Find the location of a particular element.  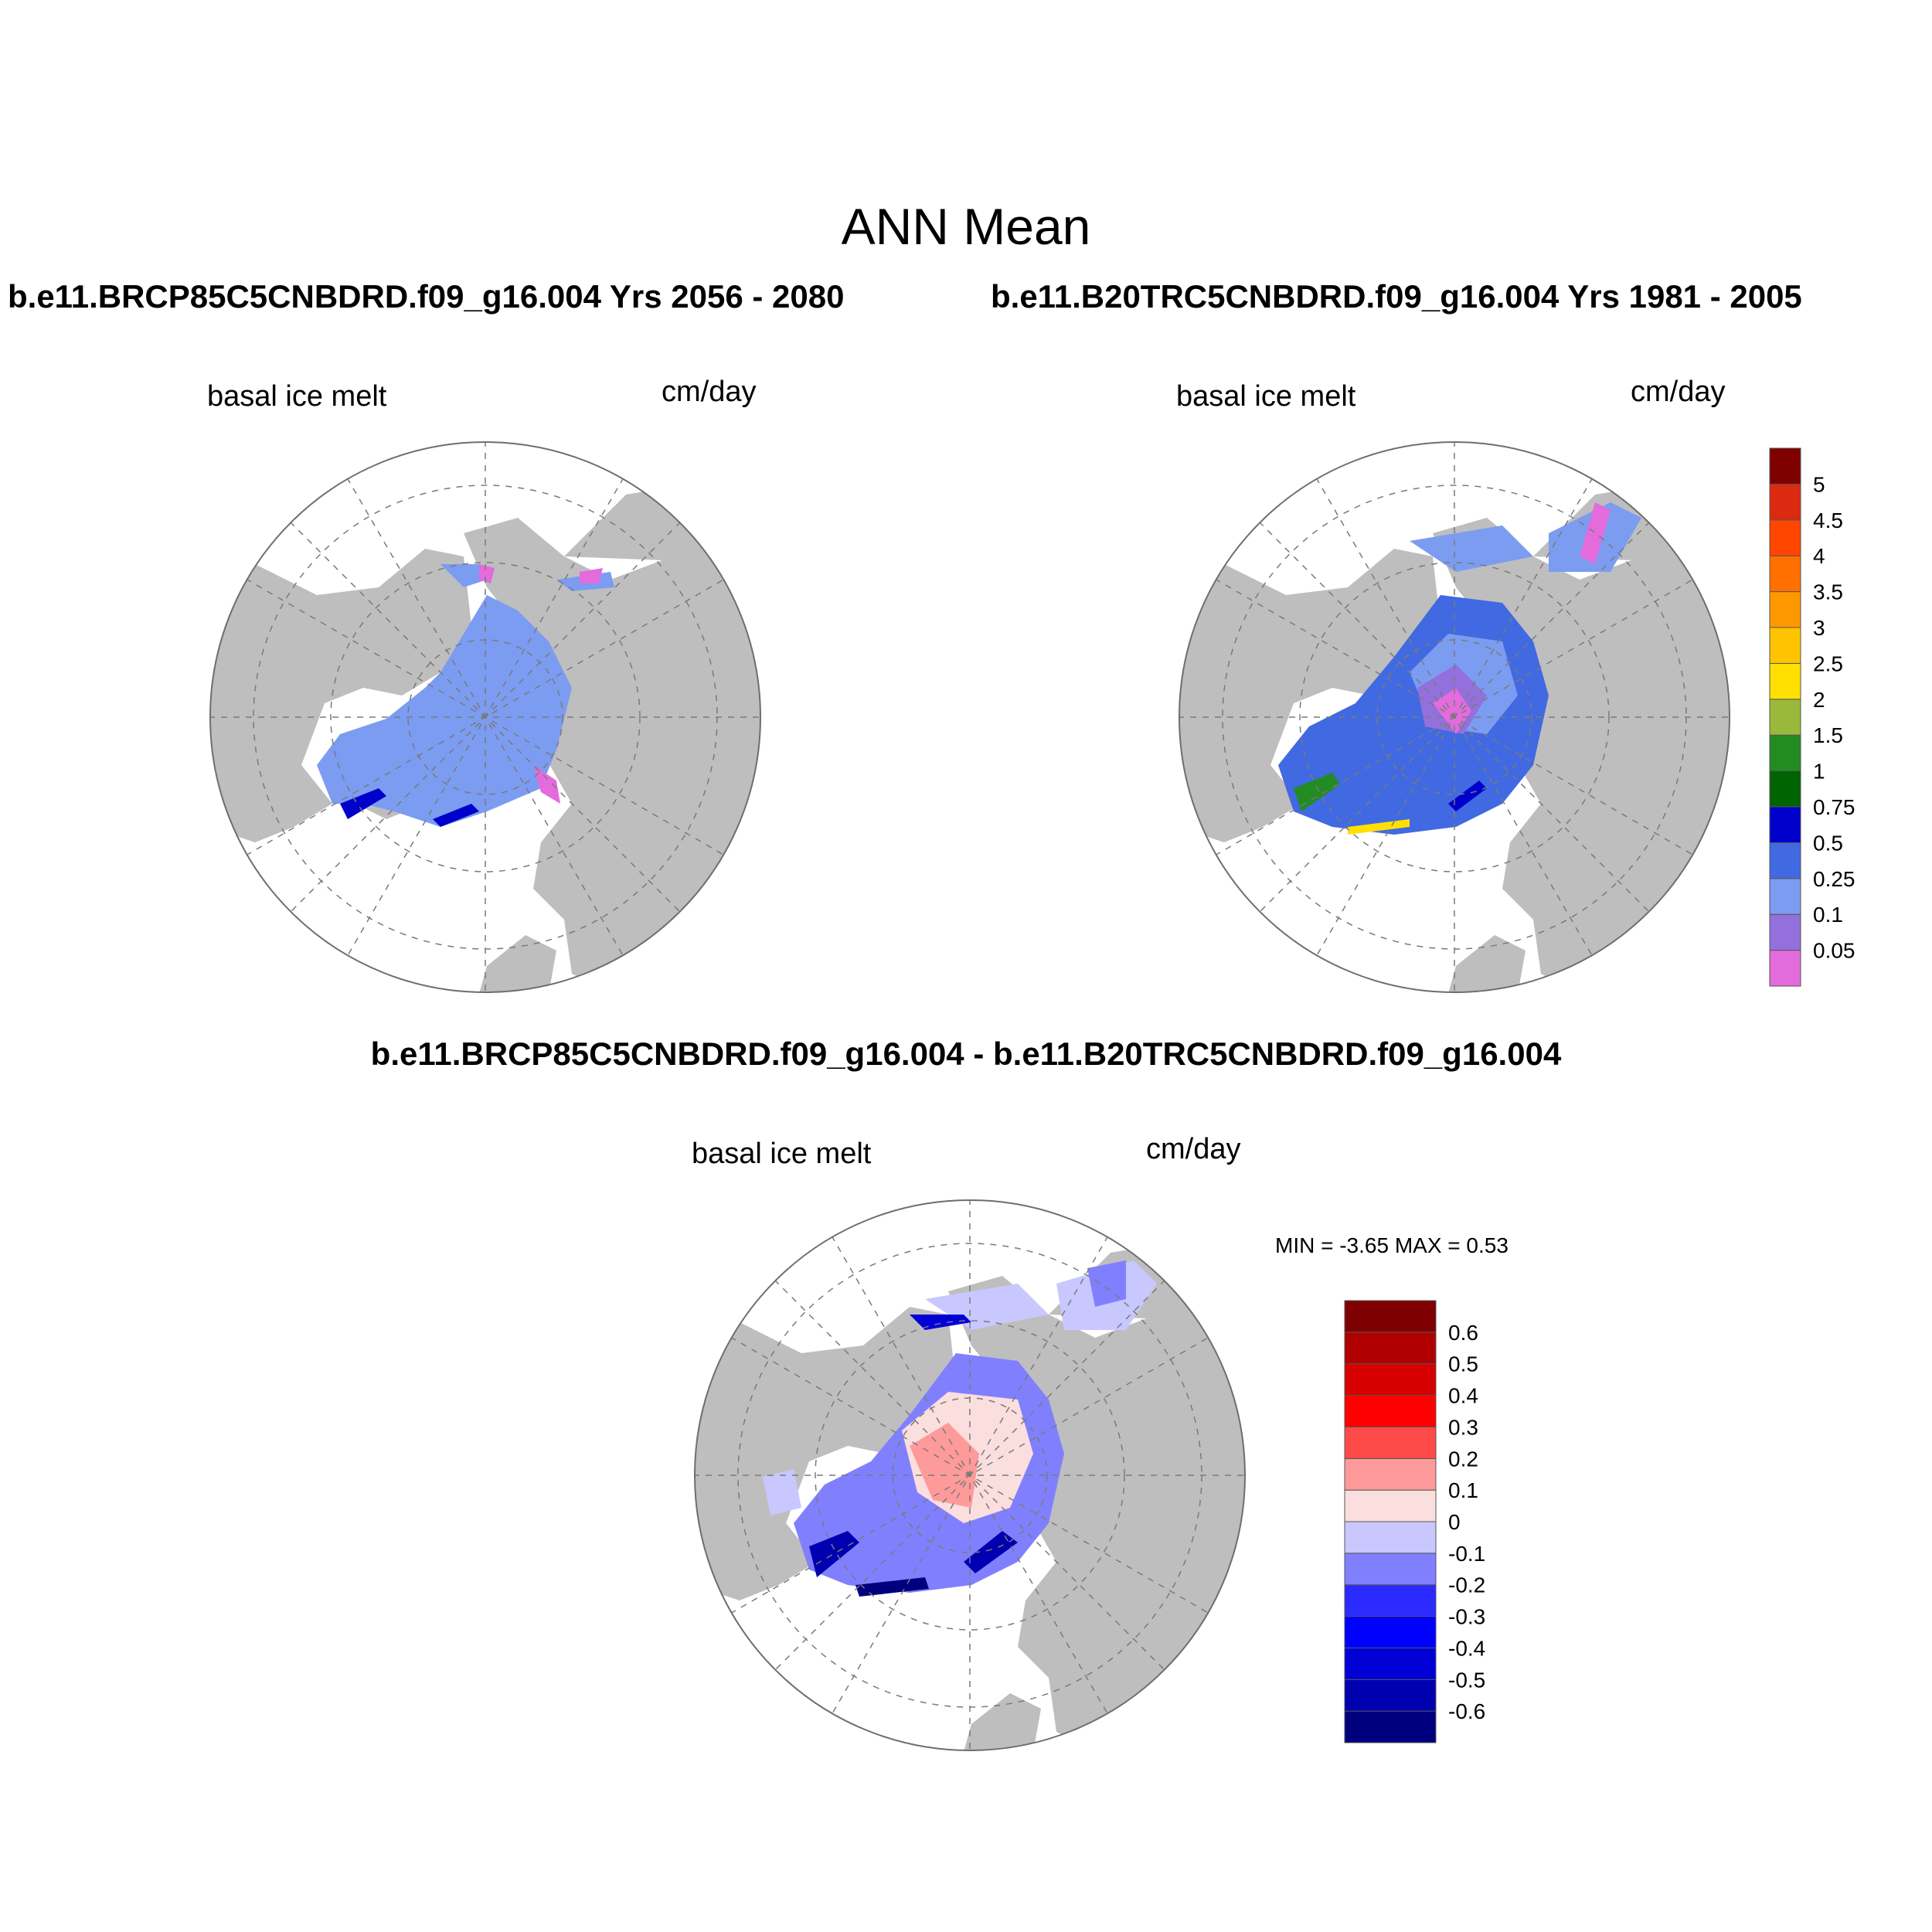

difference-colorbar-tick-label: 0.1 is located at coordinates (1463, 1490).